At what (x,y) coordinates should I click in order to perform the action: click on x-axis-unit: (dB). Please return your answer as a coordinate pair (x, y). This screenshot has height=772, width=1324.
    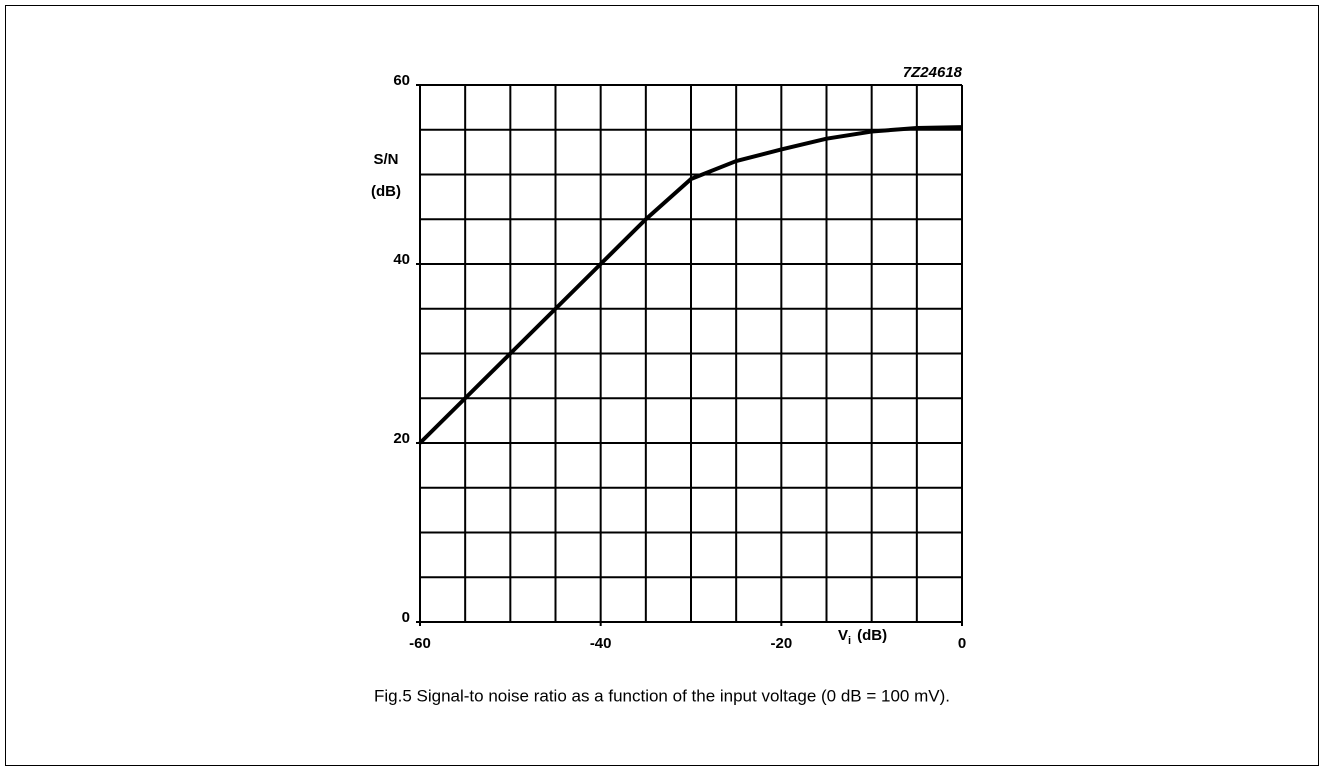
    Looking at the image, I should click on (872, 635).